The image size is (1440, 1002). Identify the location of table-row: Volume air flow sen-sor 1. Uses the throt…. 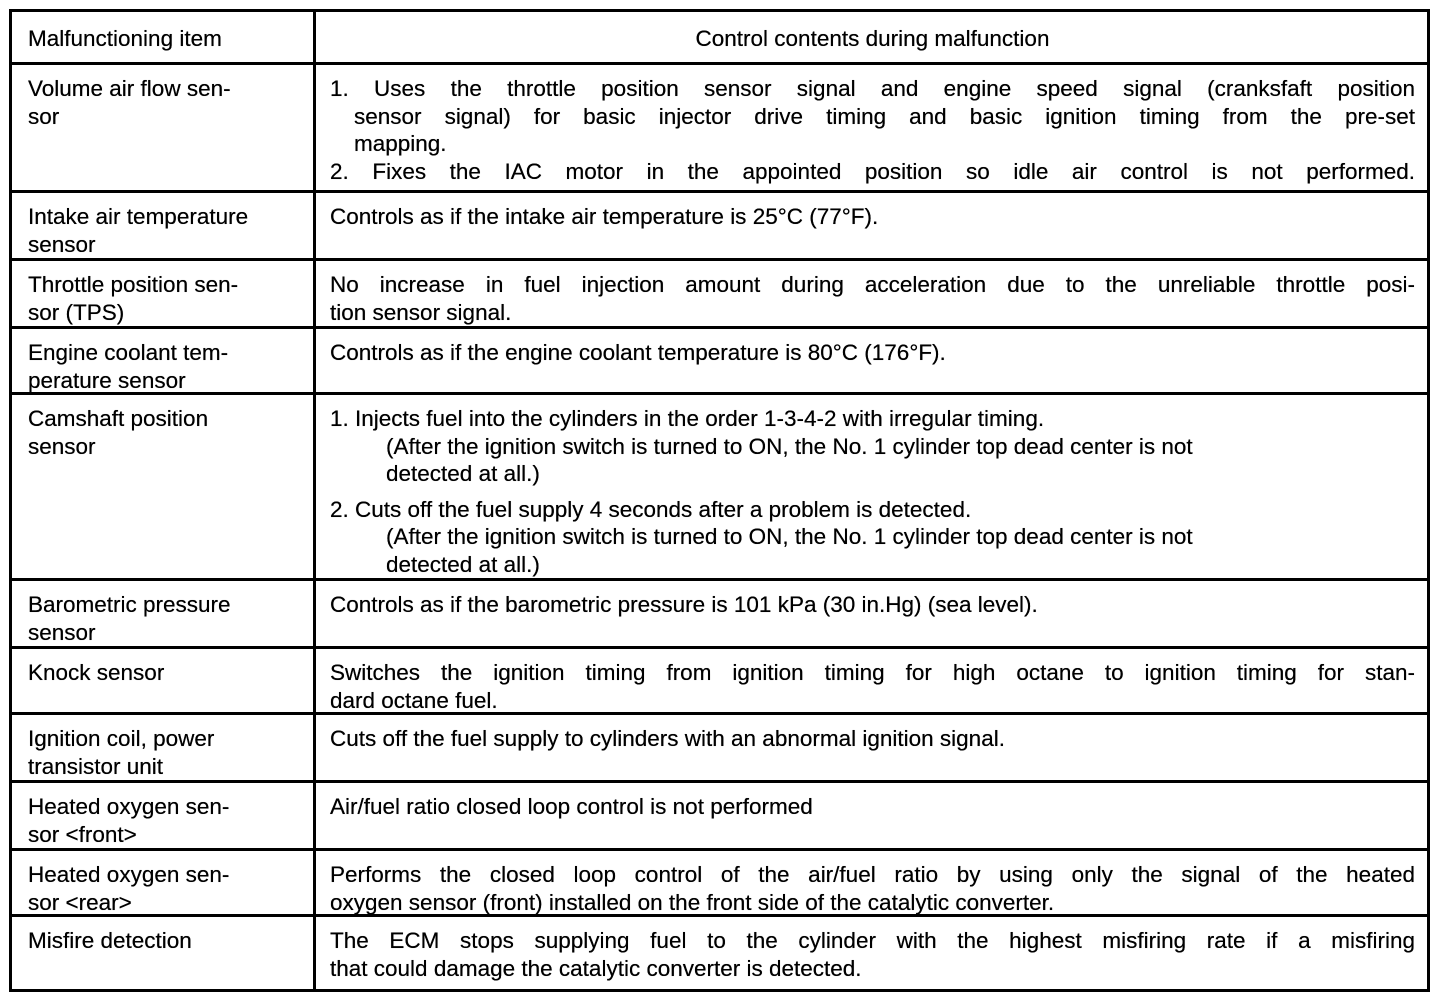
(719, 127).